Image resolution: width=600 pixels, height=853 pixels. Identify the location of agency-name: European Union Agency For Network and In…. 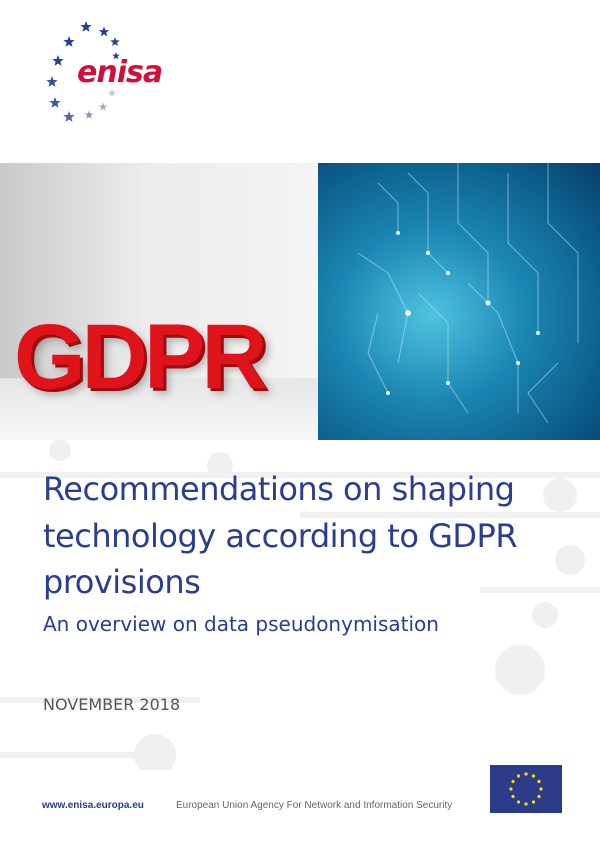
(314, 805).